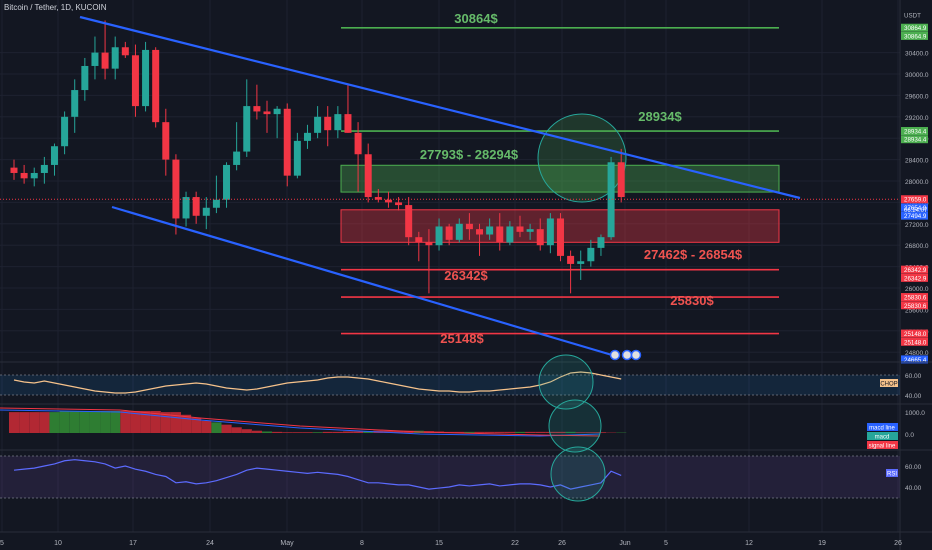 Image resolution: width=932 pixels, height=550 pixels. What do you see at coordinates (882, 438) in the screenshot?
I see `macd-badge-label: macd` at bounding box center [882, 438].